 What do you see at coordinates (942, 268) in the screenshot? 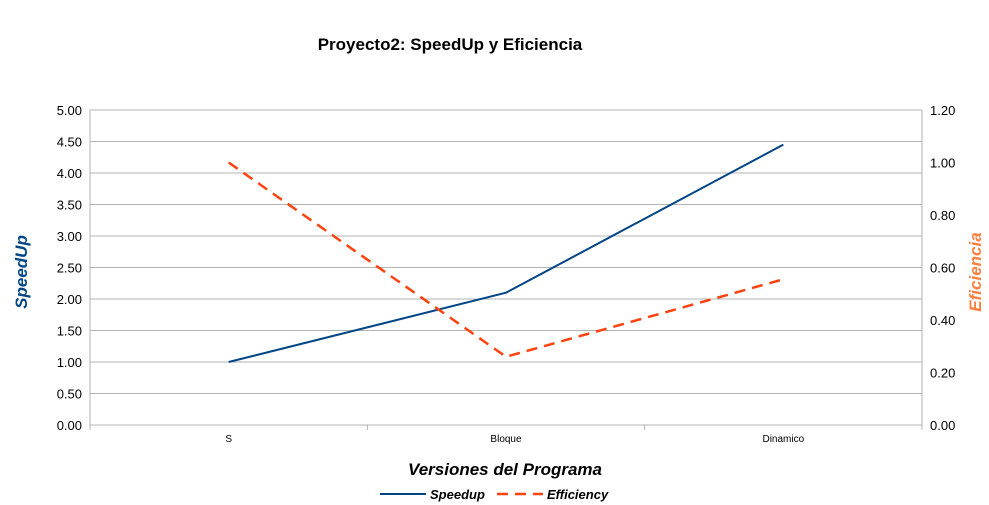
I see `y2-tick-label: 0.60` at bounding box center [942, 268].